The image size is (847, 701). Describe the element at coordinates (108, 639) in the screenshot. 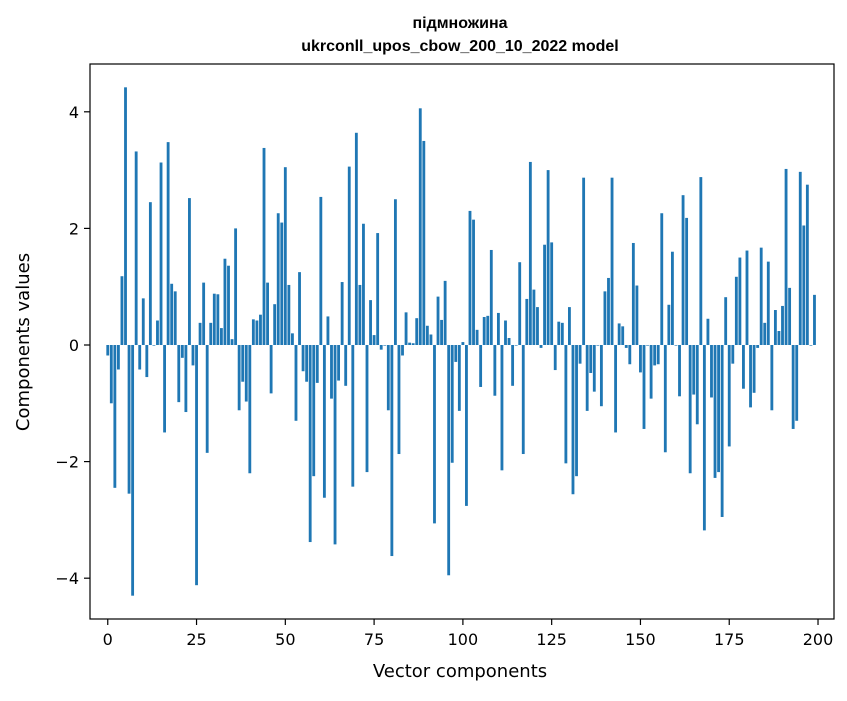

I see `x-tick-label: 0` at that location.